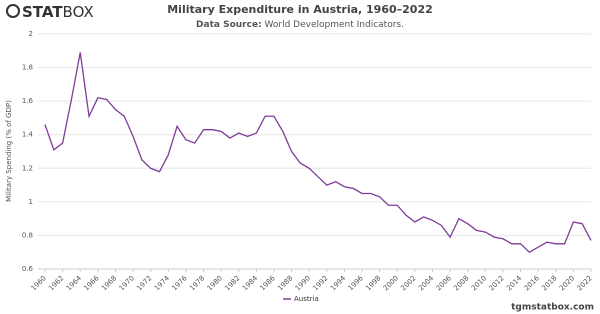 The width and height of the screenshot is (600, 314). I want to click on x-tick-label: 2006, so click(444, 283).